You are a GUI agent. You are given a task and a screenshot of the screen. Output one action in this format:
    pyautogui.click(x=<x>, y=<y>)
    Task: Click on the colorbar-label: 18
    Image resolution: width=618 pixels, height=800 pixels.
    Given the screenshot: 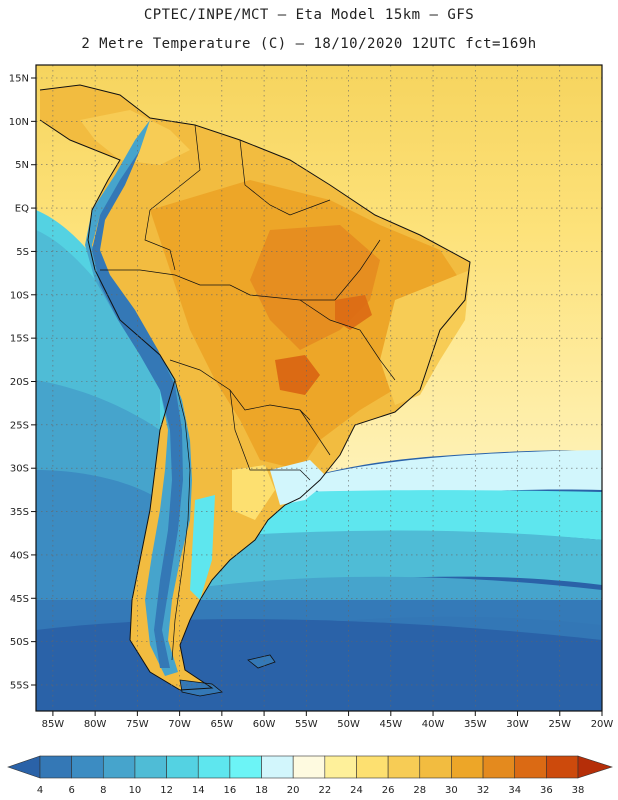 What is the action you would take?
    pyautogui.click(x=261, y=790)
    